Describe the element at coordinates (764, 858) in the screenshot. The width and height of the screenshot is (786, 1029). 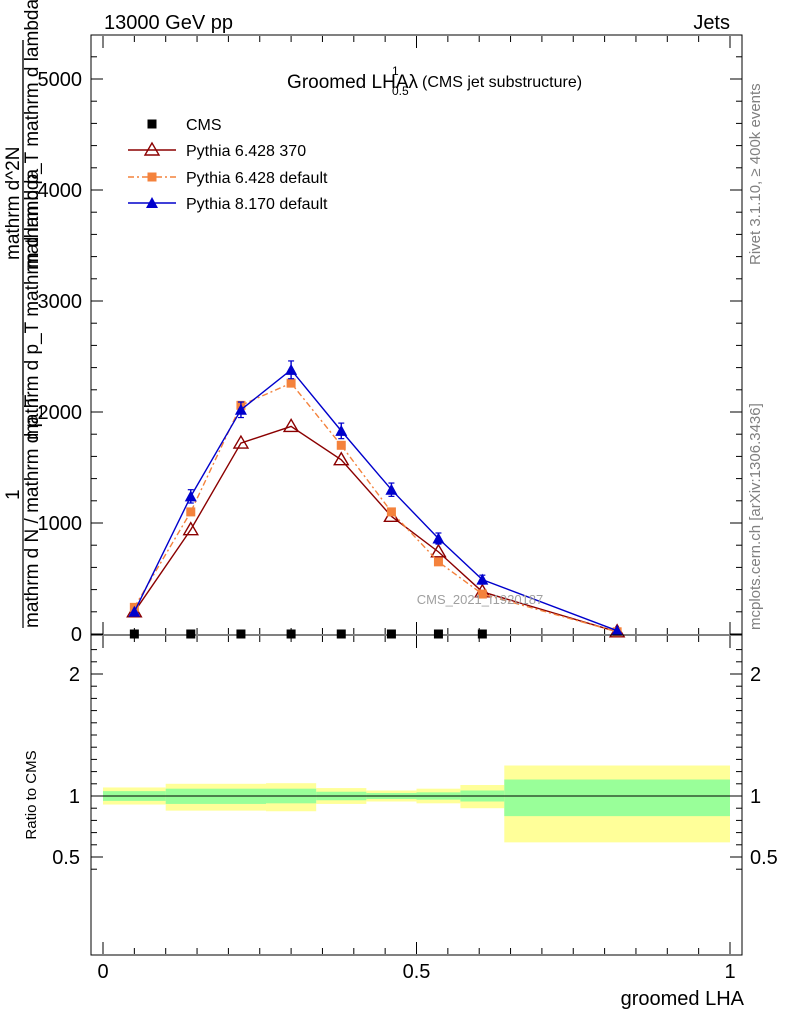
I see `ratio-ytick-label-right: 0.5` at that location.